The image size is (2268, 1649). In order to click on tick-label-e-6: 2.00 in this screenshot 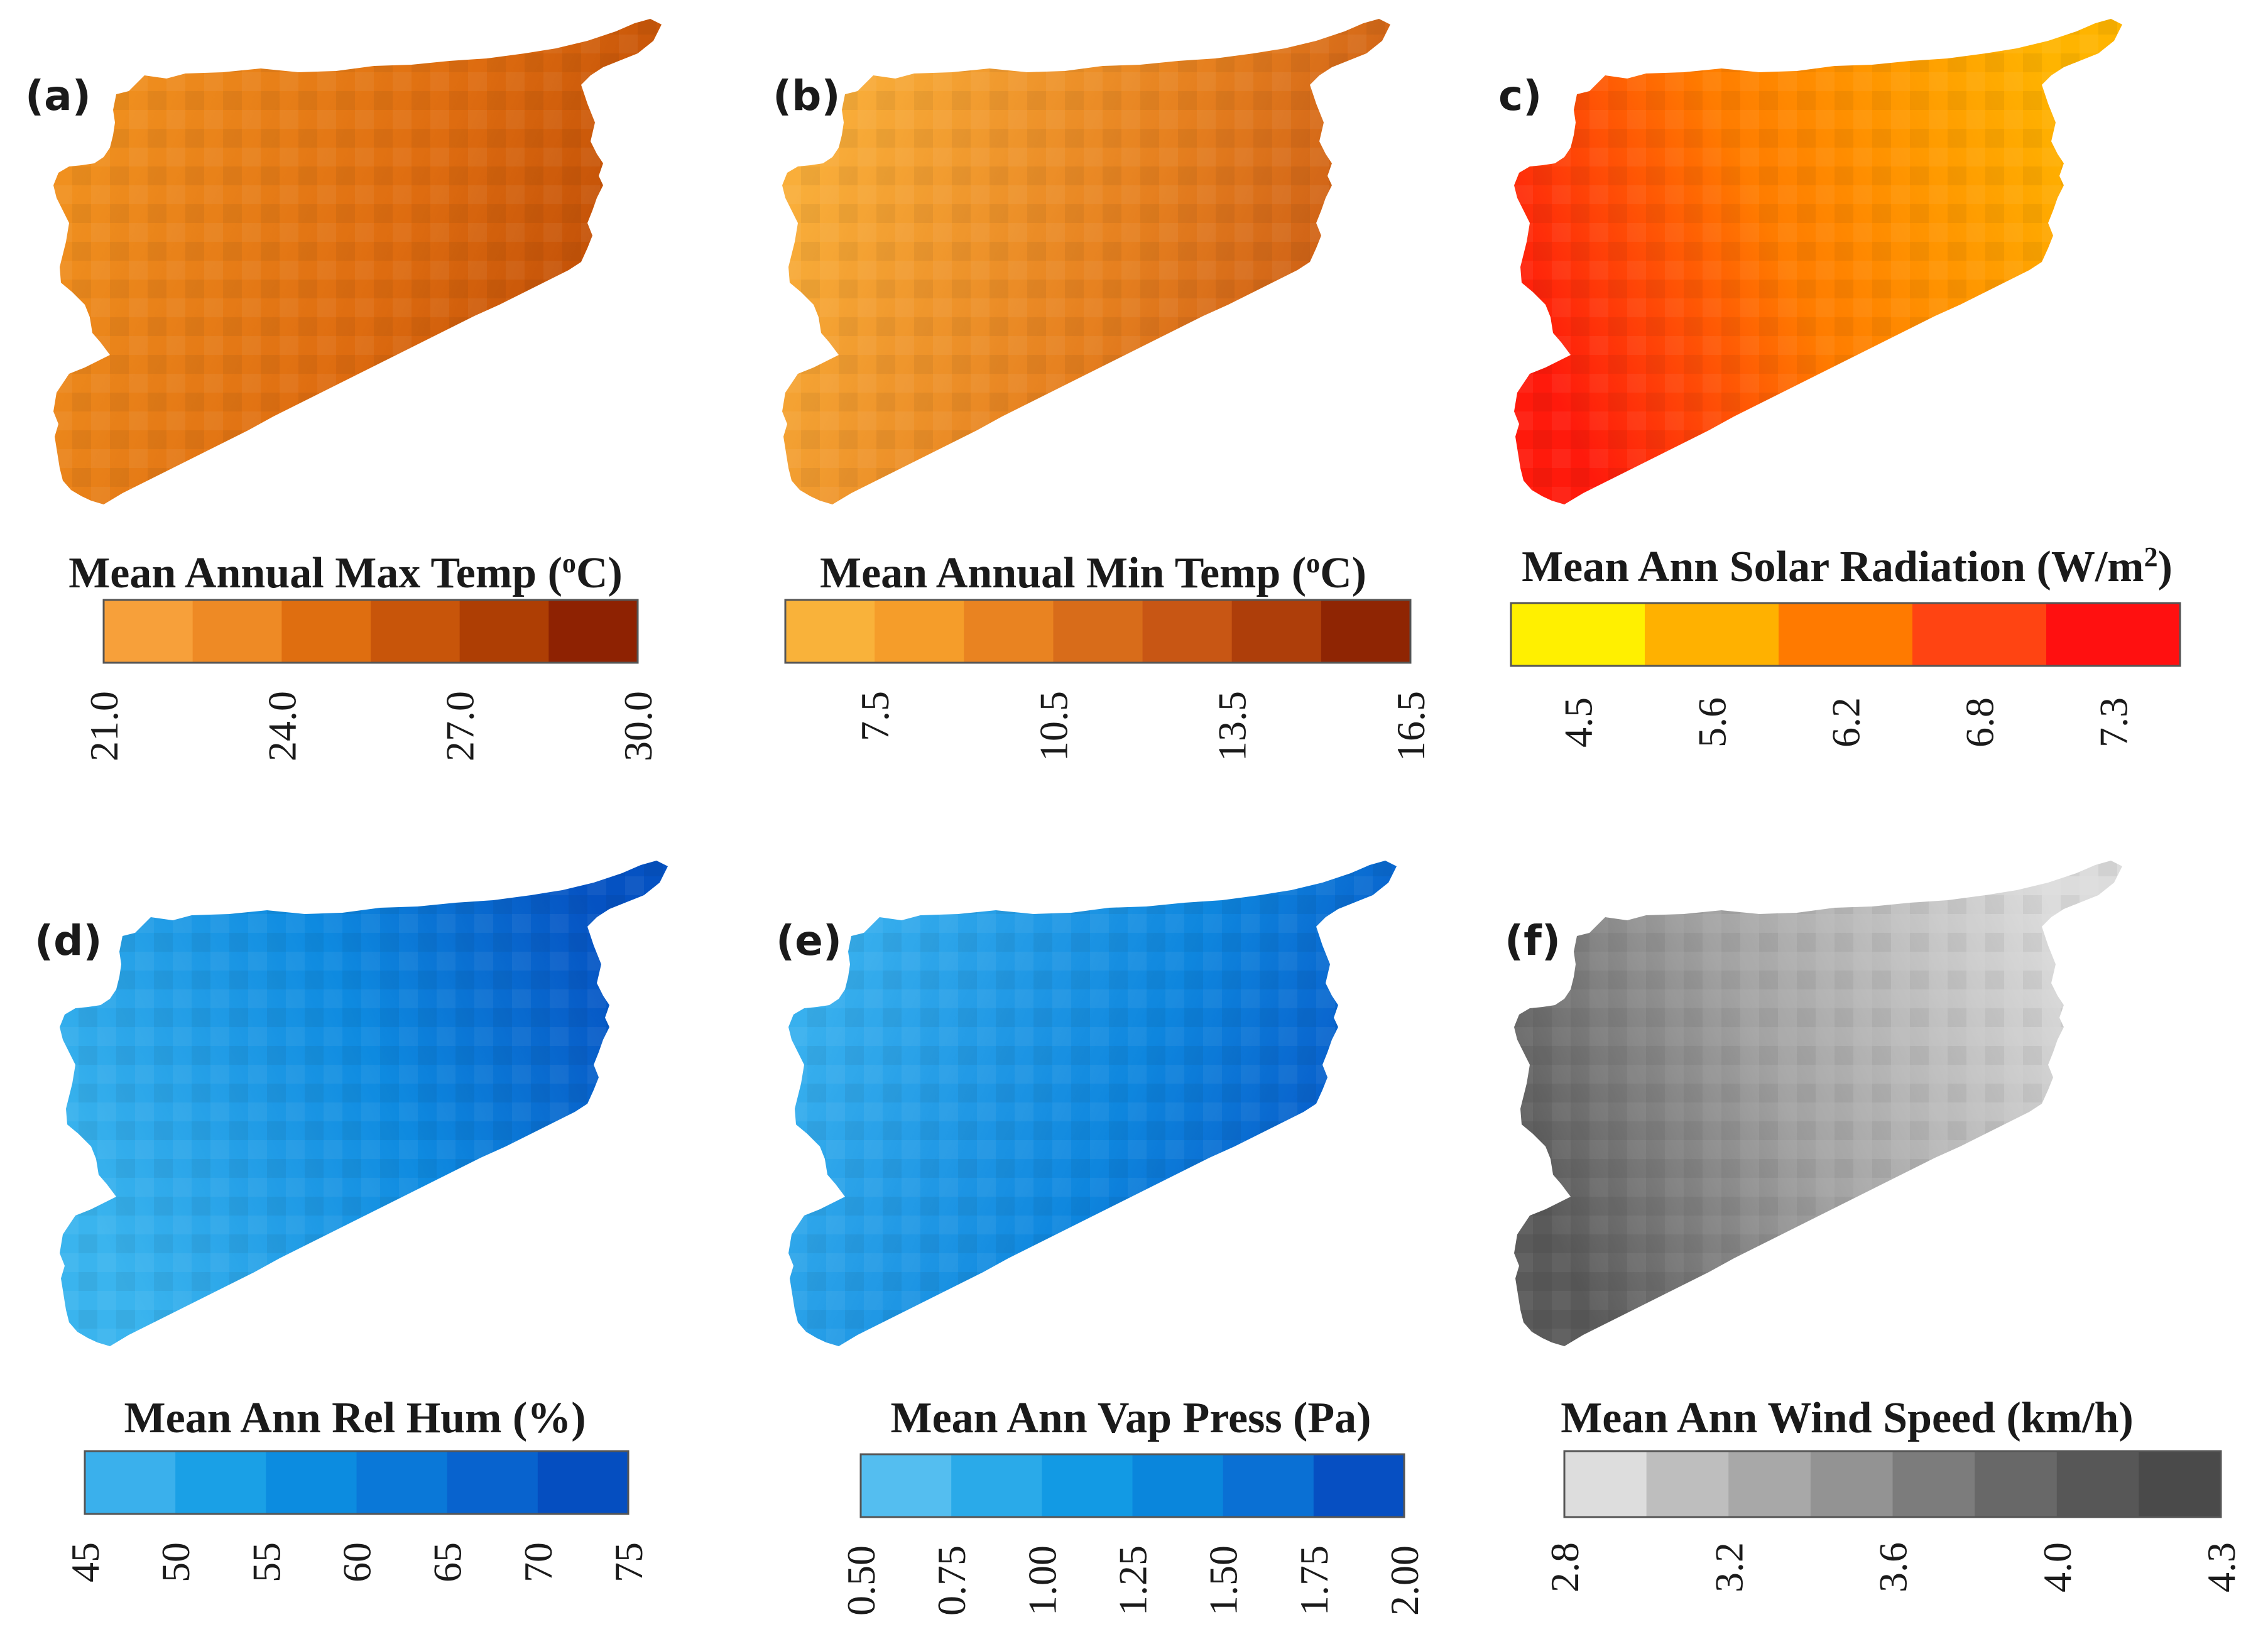, I will do `click(1404, 1580)`.